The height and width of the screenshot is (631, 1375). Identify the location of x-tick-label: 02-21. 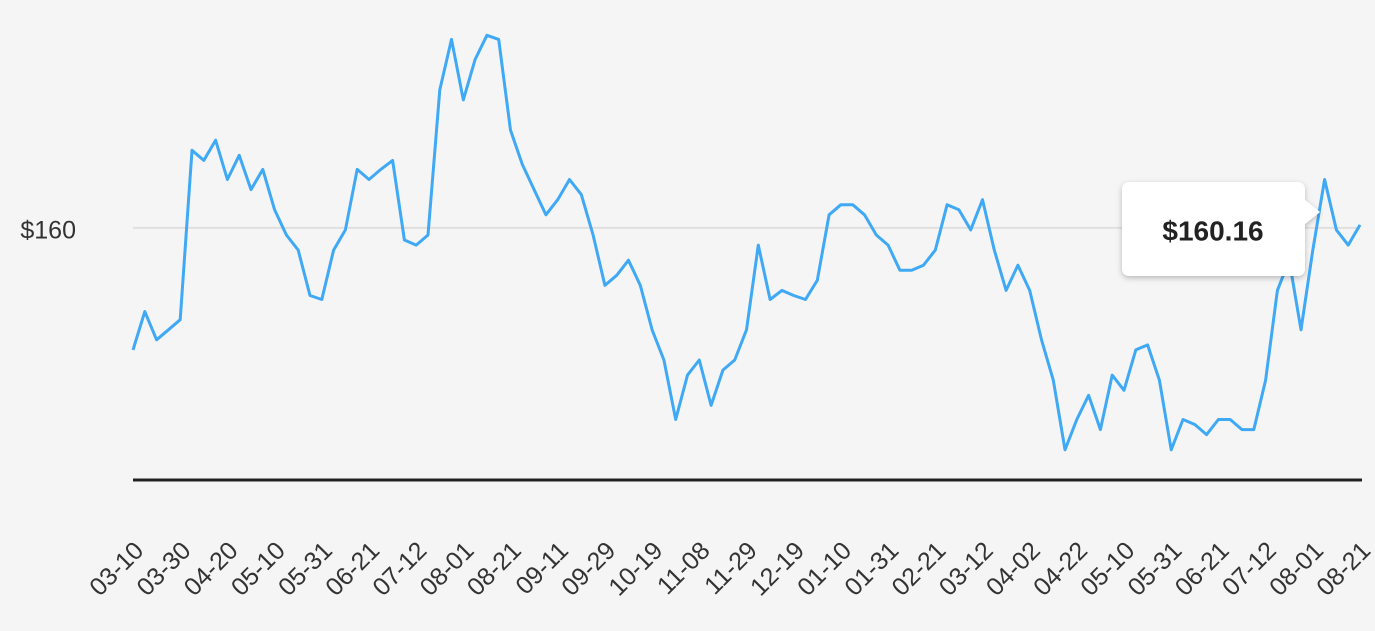
(918, 568).